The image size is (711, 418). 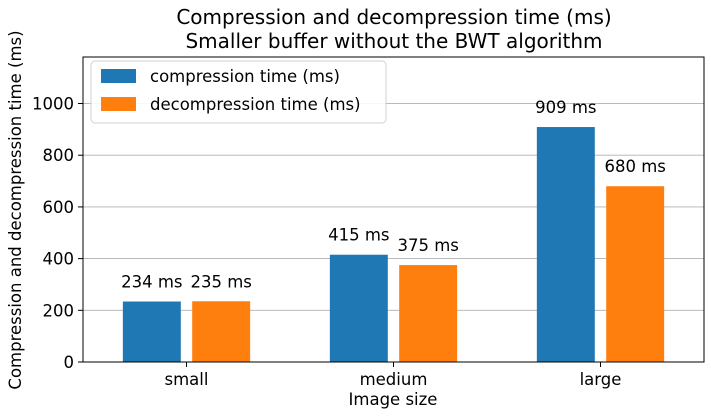 What do you see at coordinates (393, 17) in the screenshot?
I see `chart-title-line1: Compression and decompression time (ms)` at bounding box center [393, 17].